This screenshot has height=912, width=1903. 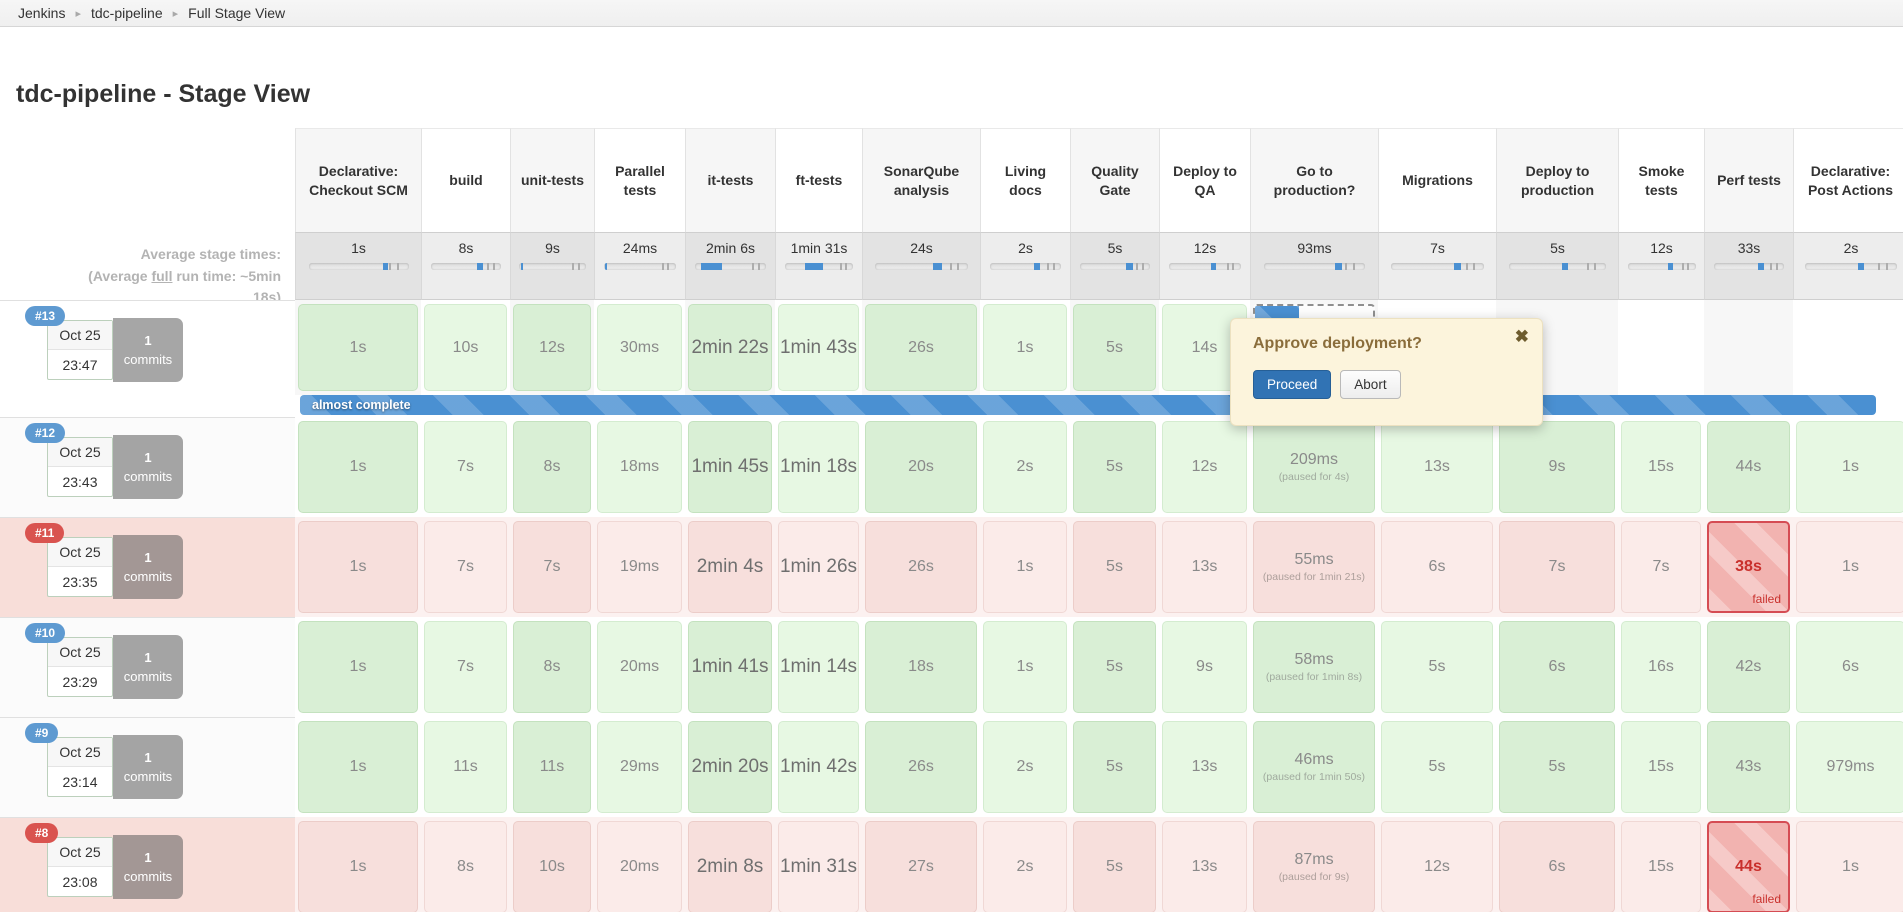 What do you see at coordinates (45, 316) in the screenshot?
I see `build-number-badge: #13` at bounding box center [45, 316].